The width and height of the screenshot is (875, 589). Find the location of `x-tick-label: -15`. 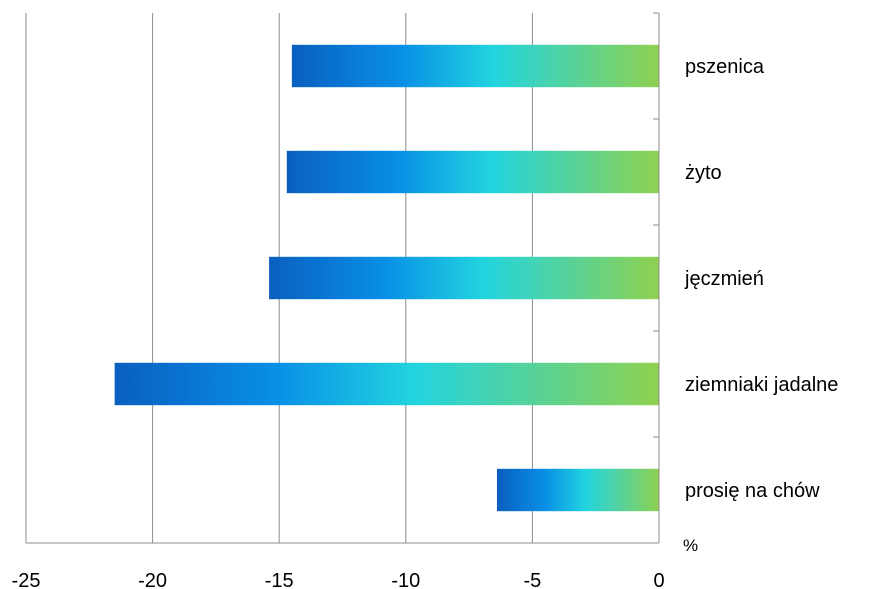

x-tick-label: -15 is located at coordinates (279, 579).